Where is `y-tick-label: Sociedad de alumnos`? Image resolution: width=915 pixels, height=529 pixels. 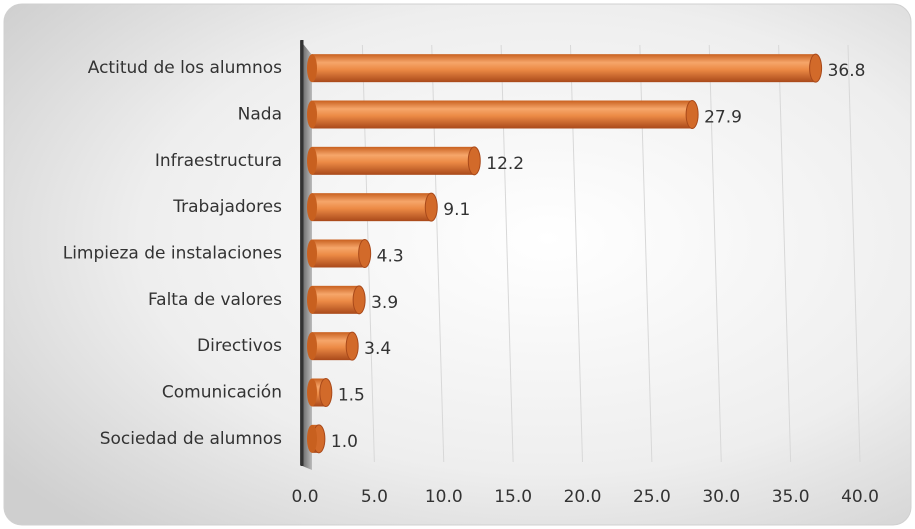
y-tick-label: Sociedad de alumnos is located at coordinates (191, 439).